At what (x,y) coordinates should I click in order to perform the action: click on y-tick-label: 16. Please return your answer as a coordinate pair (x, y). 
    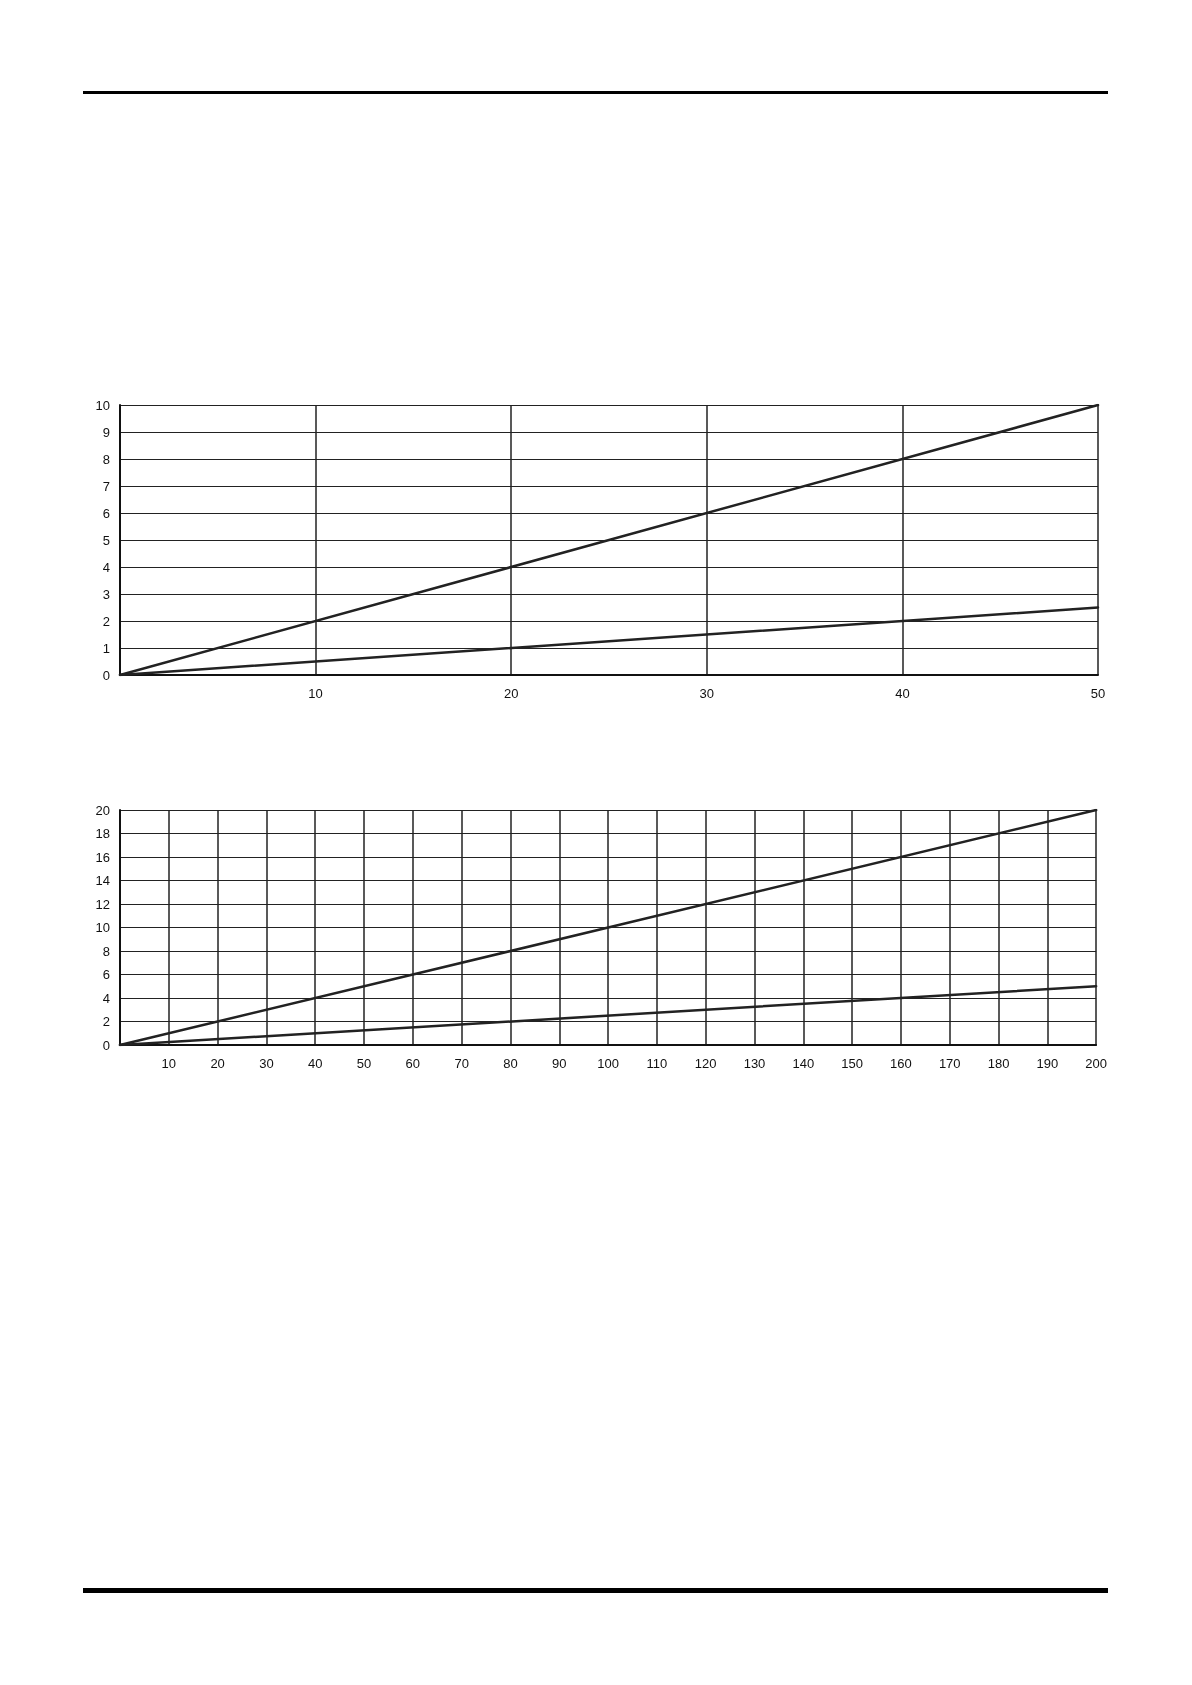
    Looking at the image, I should click on (102, 857).